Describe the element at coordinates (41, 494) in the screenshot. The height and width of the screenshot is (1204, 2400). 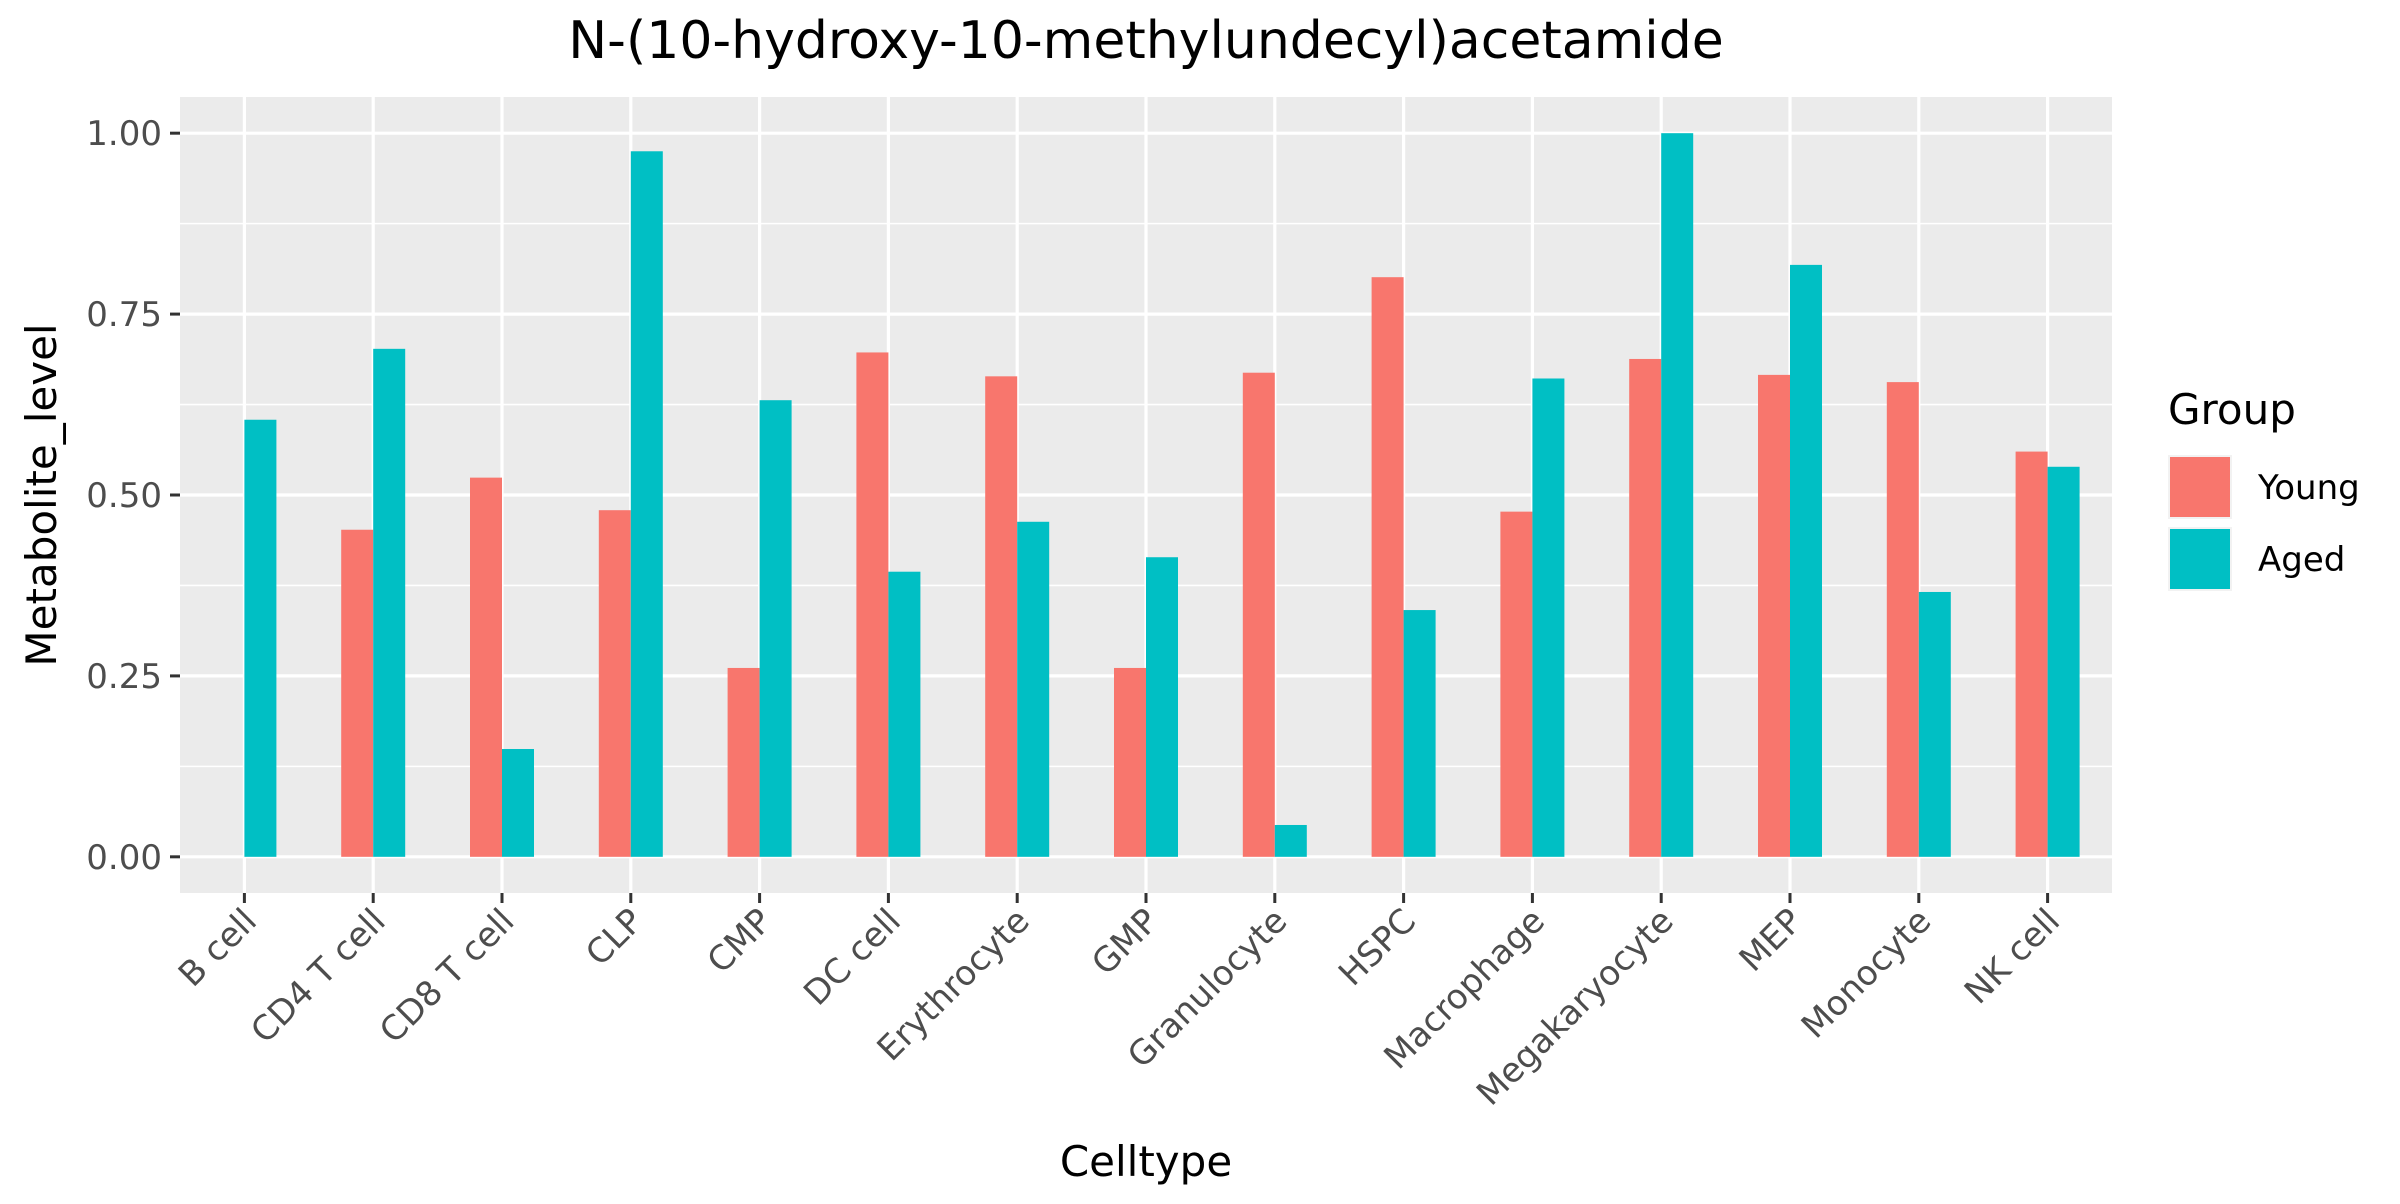
I see `y-axis-label: Metabolite_level` at that location.